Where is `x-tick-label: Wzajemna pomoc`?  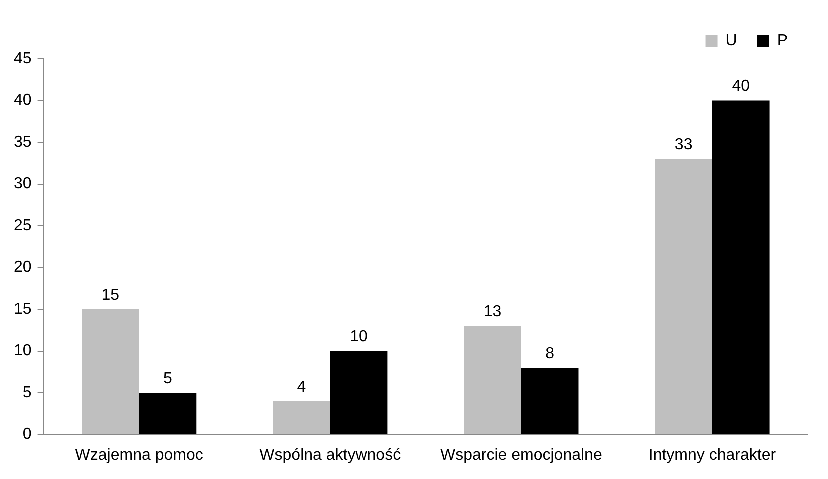 x-tick-label: Wzajemna pomoc is located at coordinates (139, 455).